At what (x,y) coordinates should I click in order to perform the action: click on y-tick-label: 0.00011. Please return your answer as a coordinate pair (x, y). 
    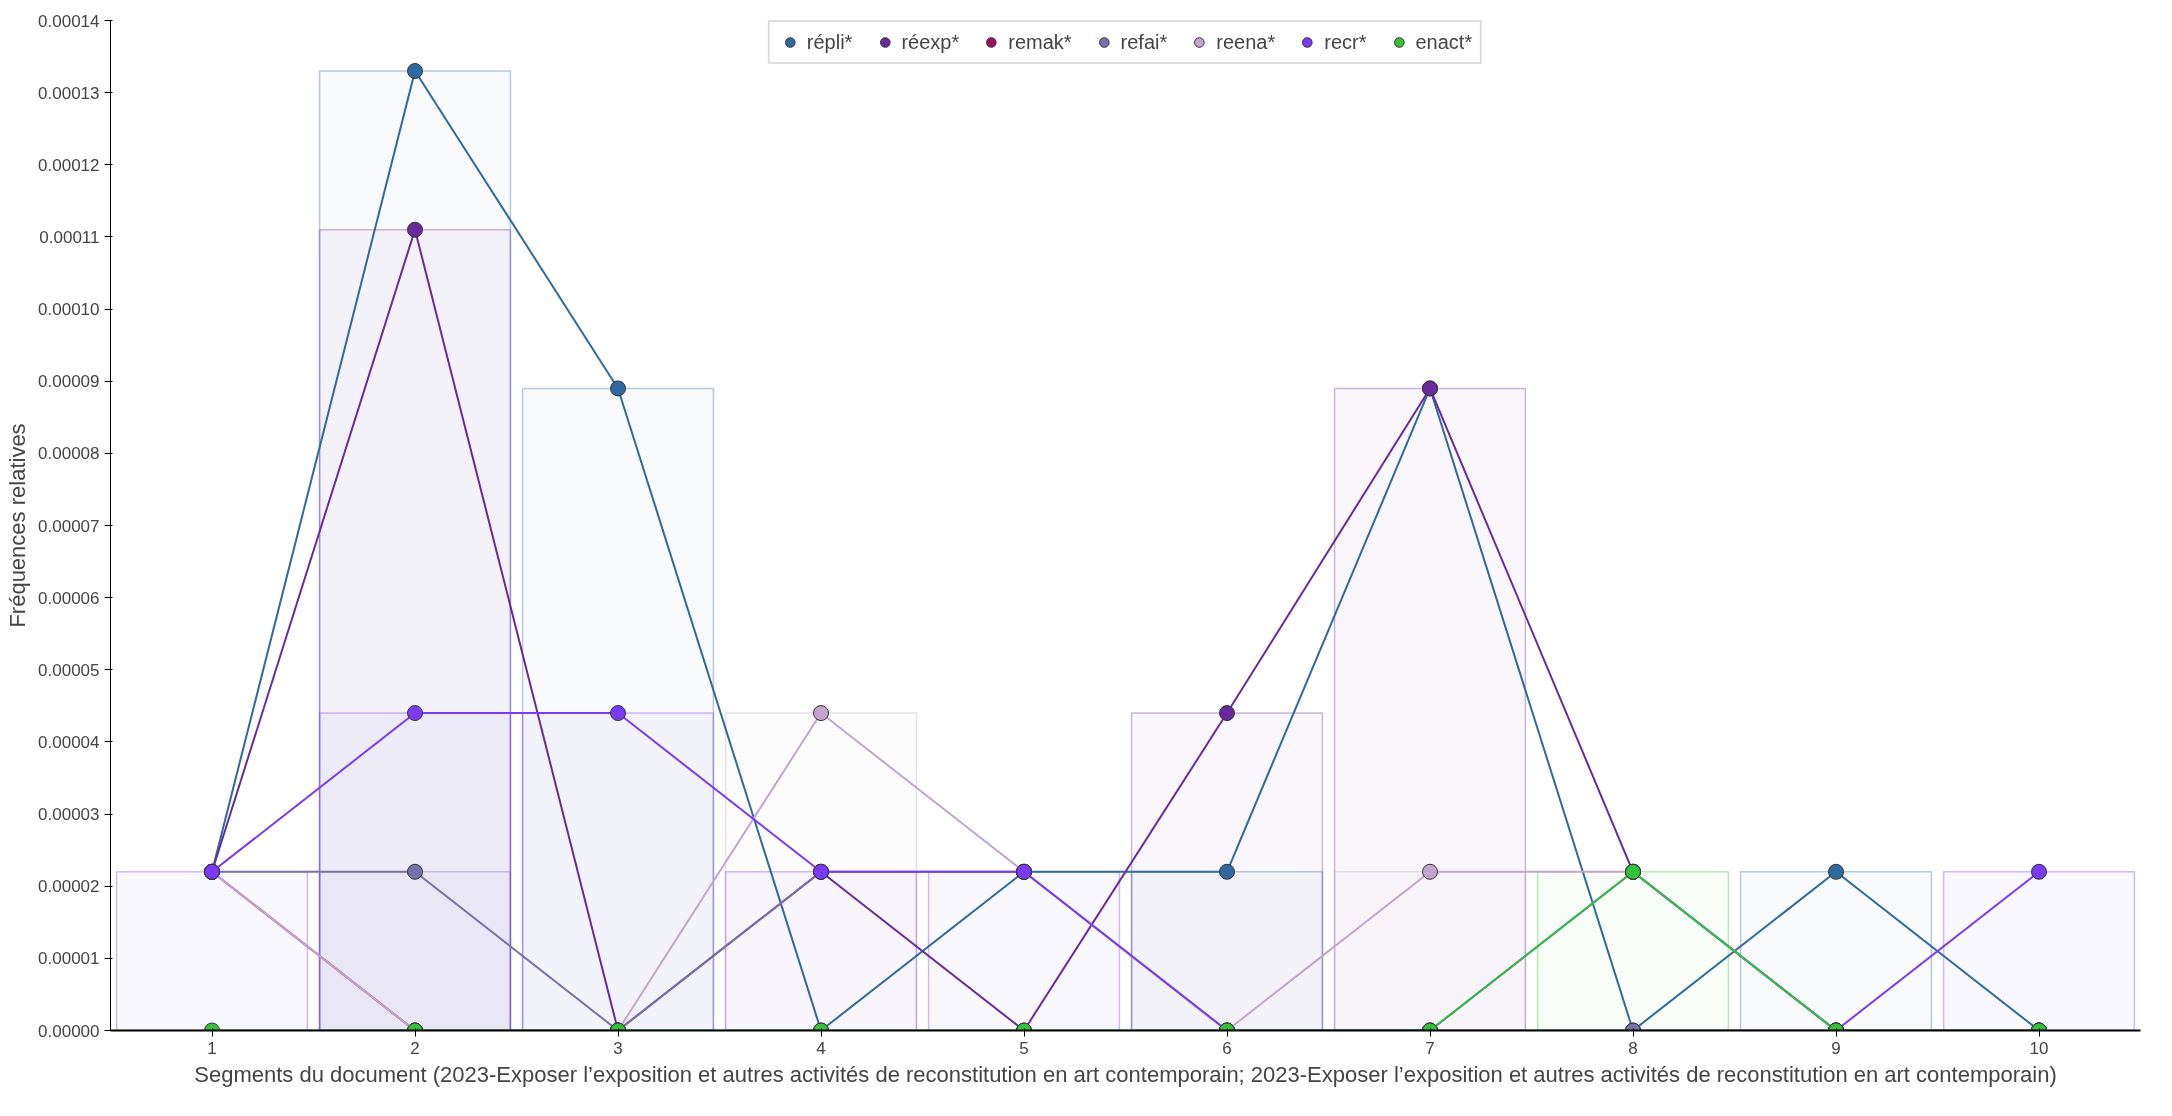
    Looking at the image, I should click on (69, 237).